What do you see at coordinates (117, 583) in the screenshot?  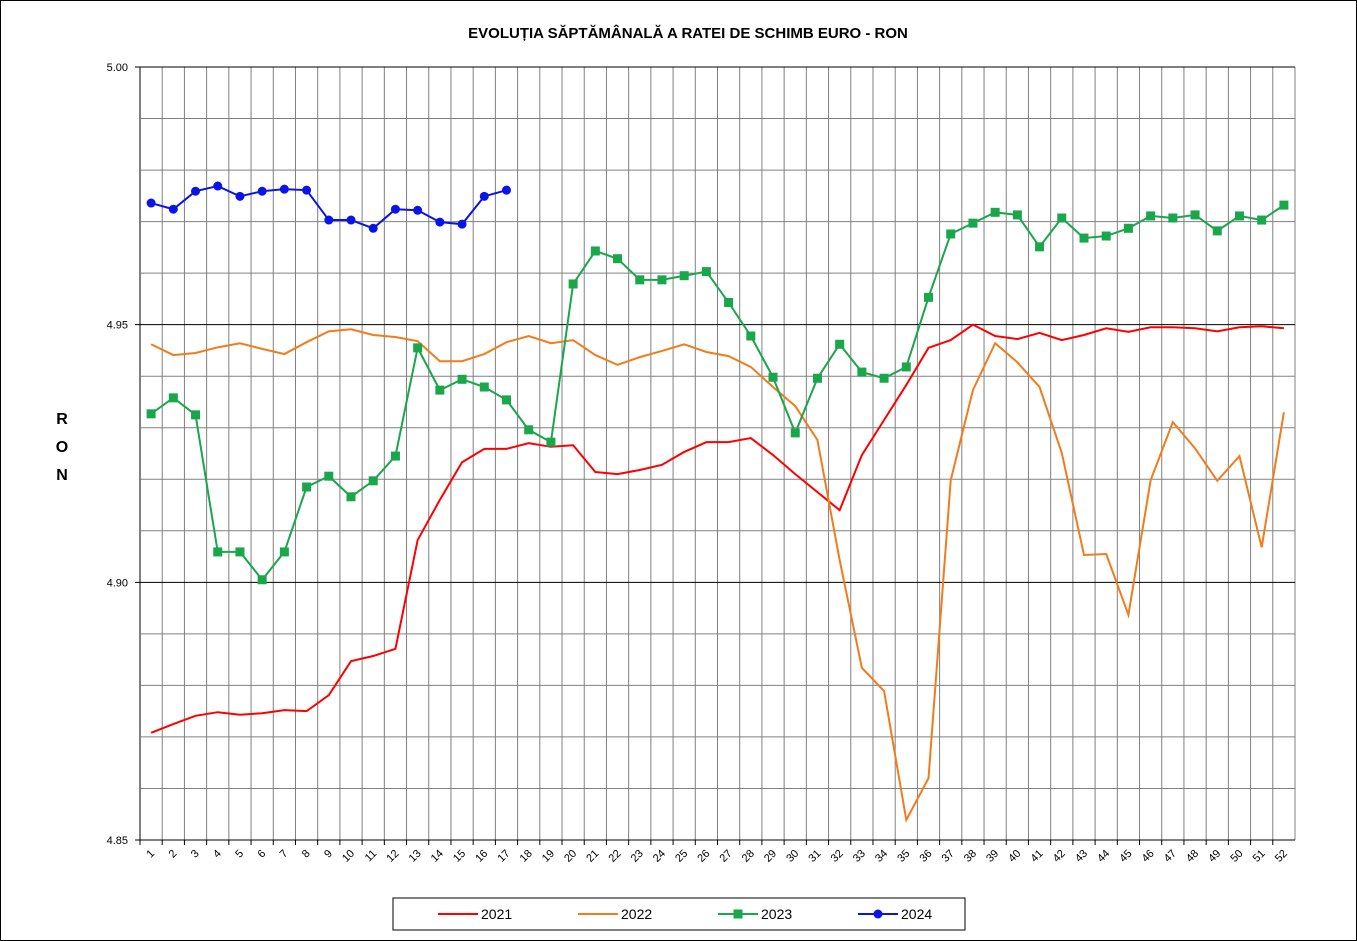 I see `y-tick-label: 4.90` at bounding box center [117, 583].